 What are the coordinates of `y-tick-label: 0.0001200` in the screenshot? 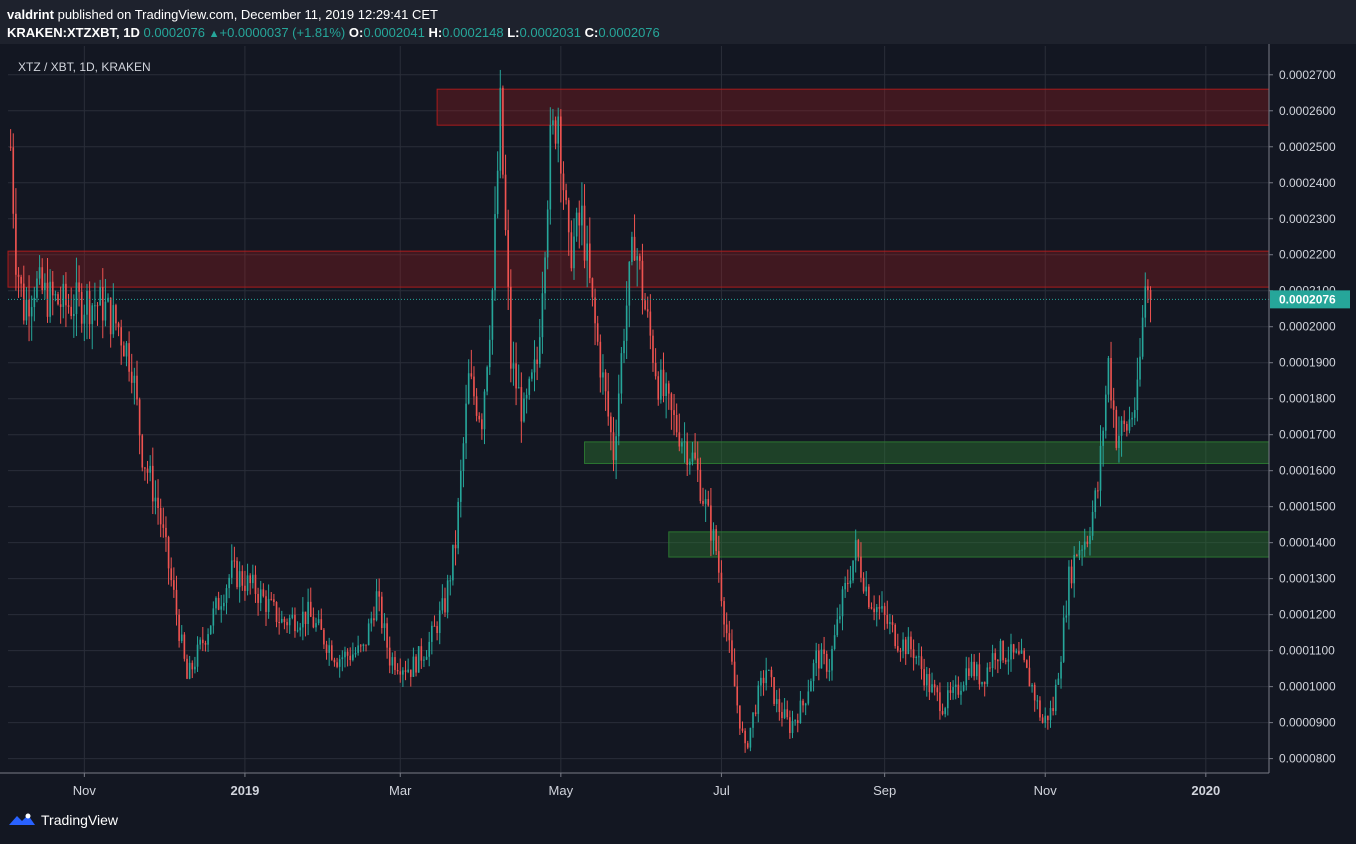 It's located at (1307, 615).